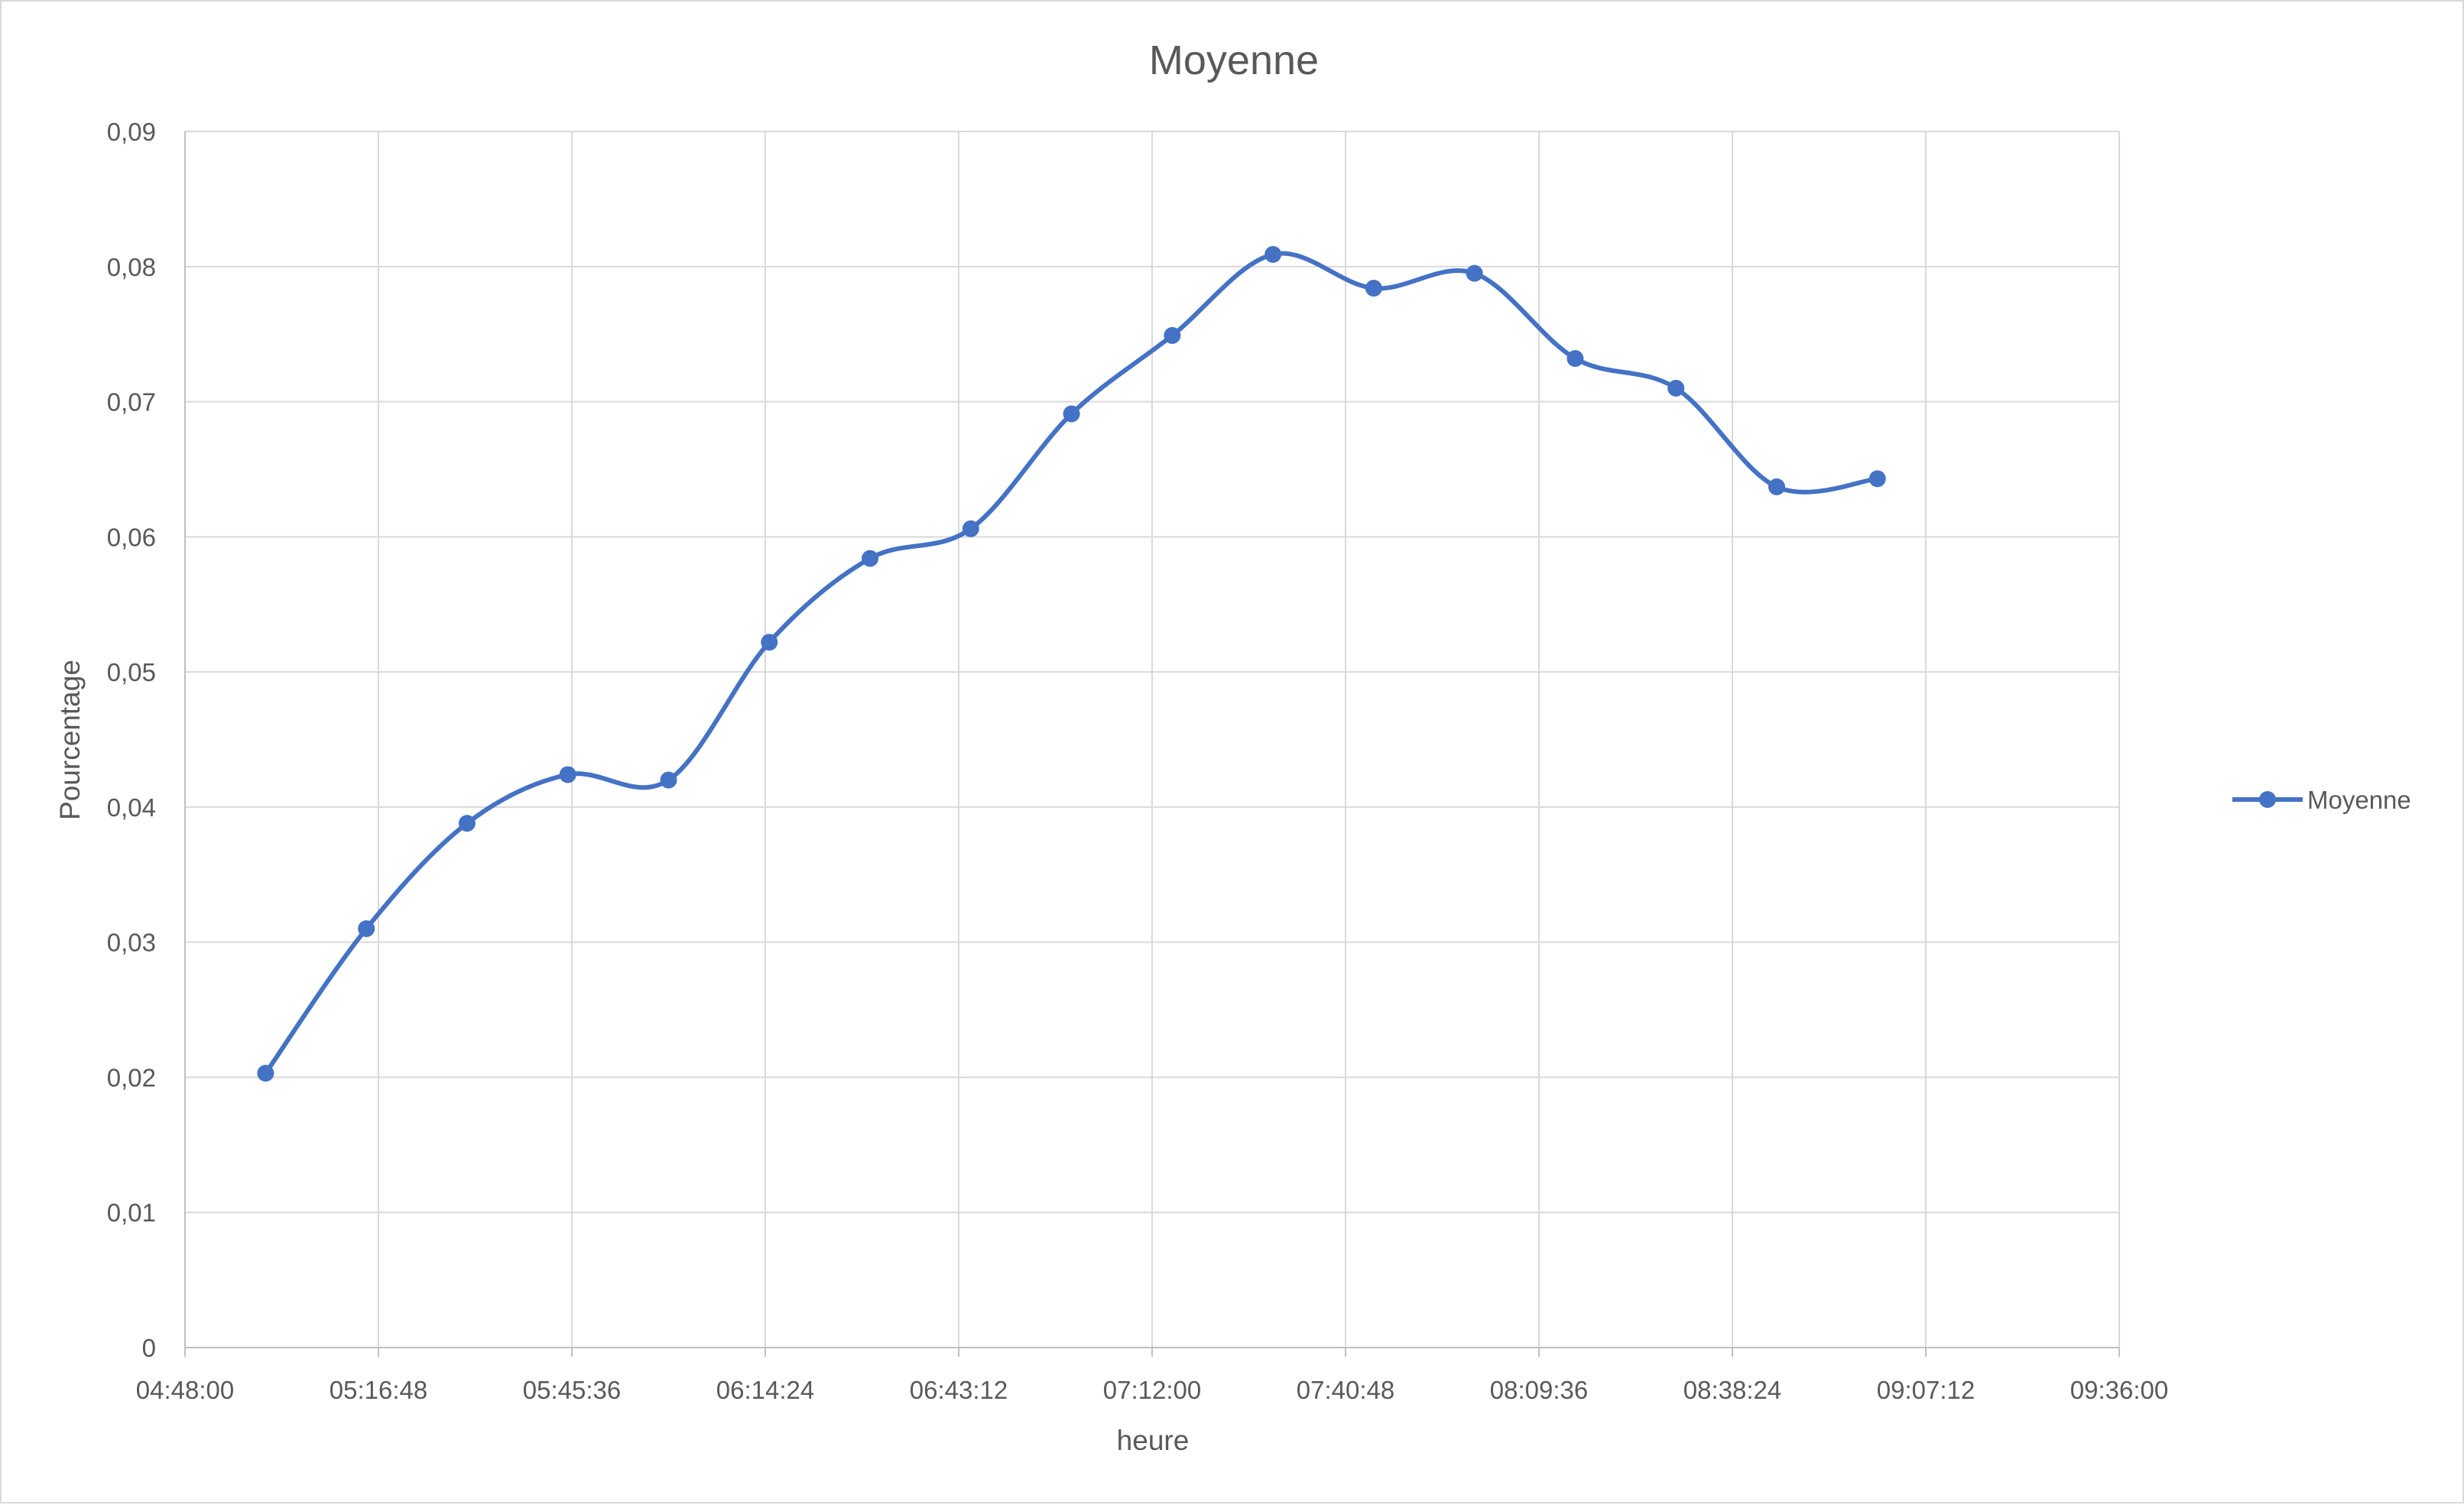 The image size is (2464, 1505). I want to click on y-tick-label: 0,03, so click(131, 943).